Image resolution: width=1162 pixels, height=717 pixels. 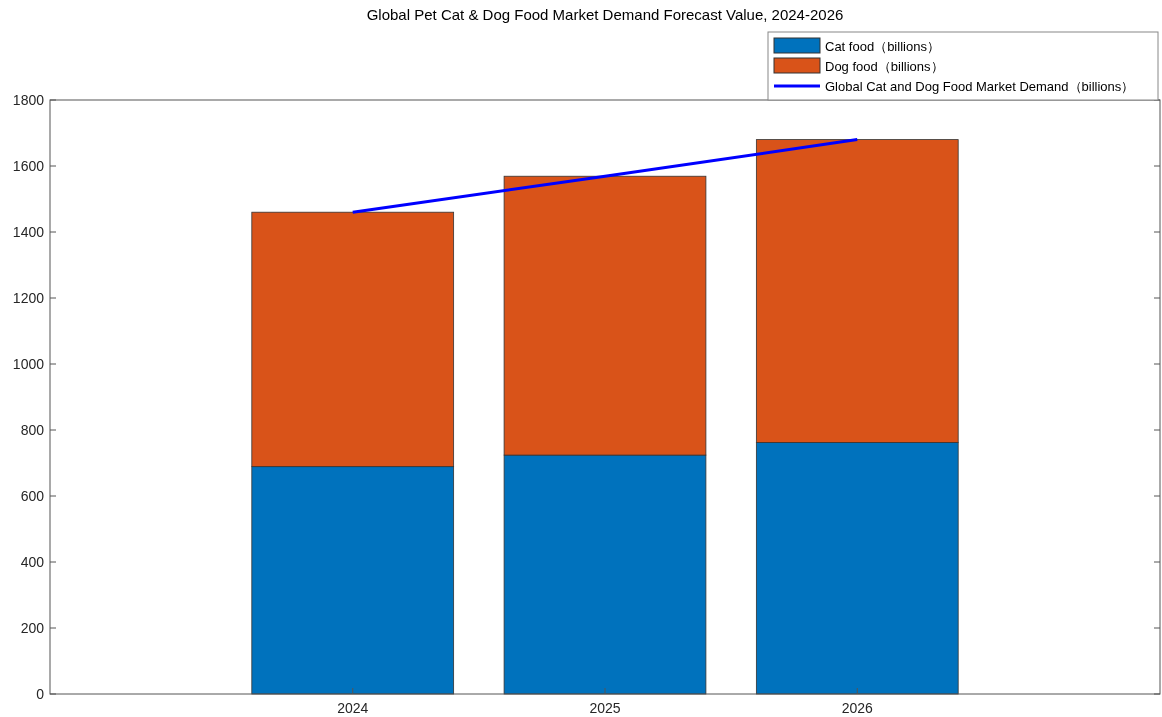 I want to click on y-tick-label: 400, so click(x=32, y=562).